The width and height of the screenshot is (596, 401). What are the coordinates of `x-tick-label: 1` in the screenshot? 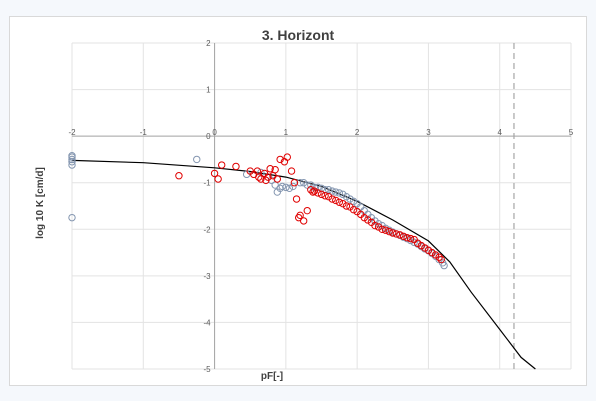 It's located at (286, 132).